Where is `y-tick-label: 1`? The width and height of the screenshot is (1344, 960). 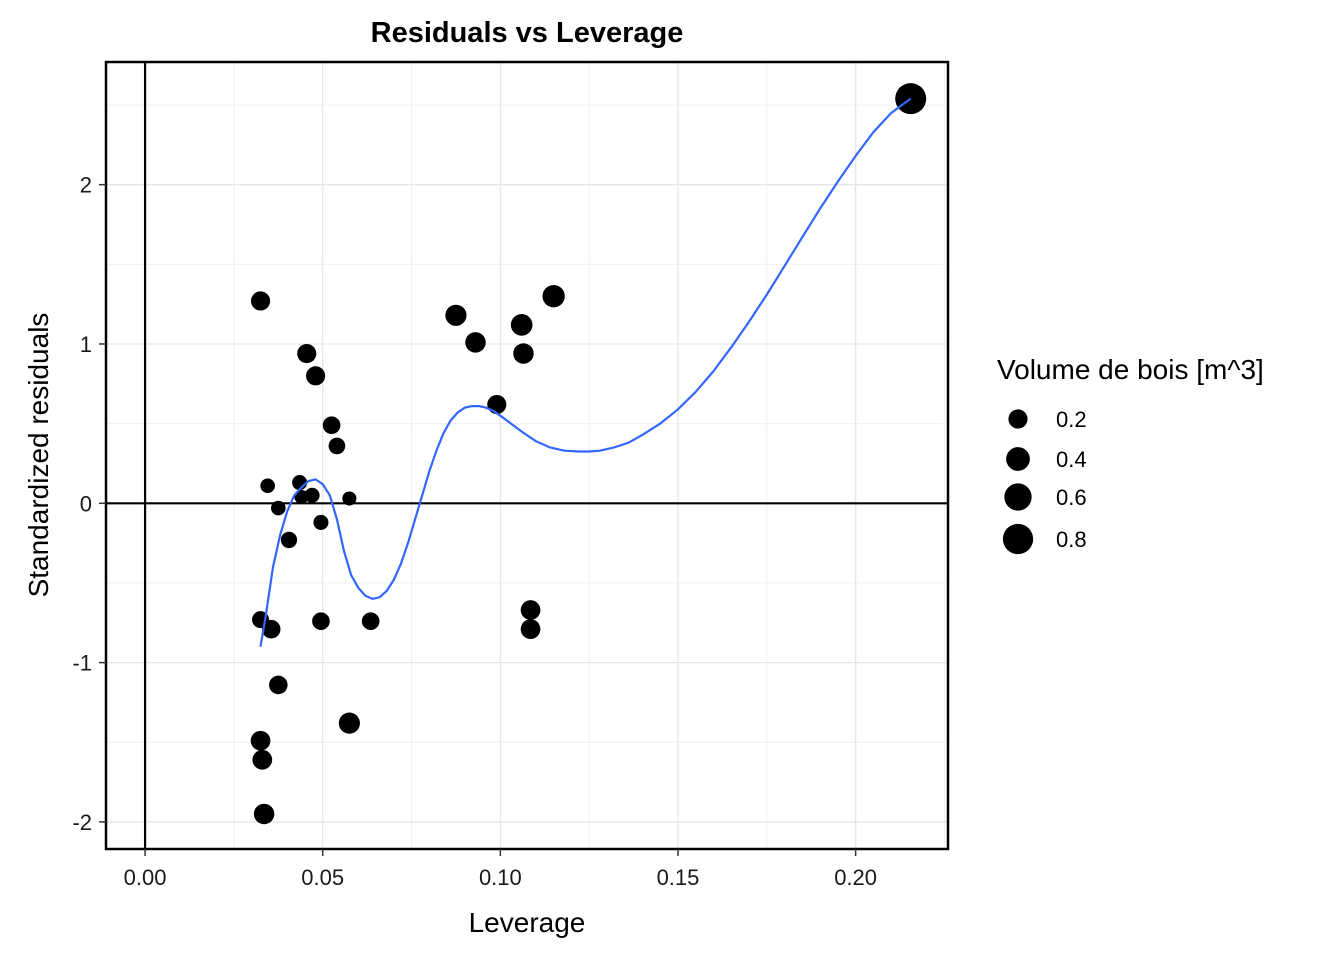 y-tick-label: 1 is located at coordinates (86, 344).